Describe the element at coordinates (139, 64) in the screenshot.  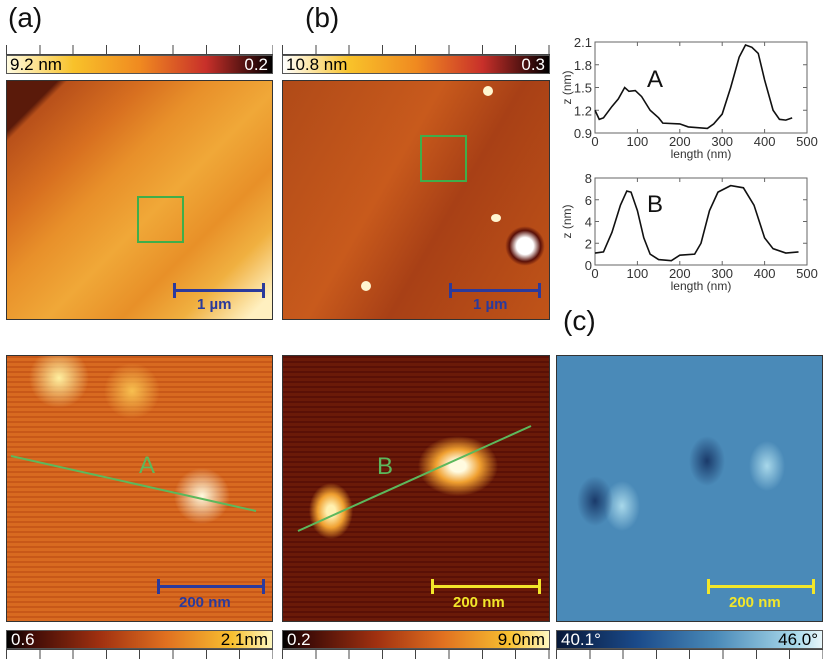
I see `colorbar-top-a: 9.2 nm 0.2` at that location.